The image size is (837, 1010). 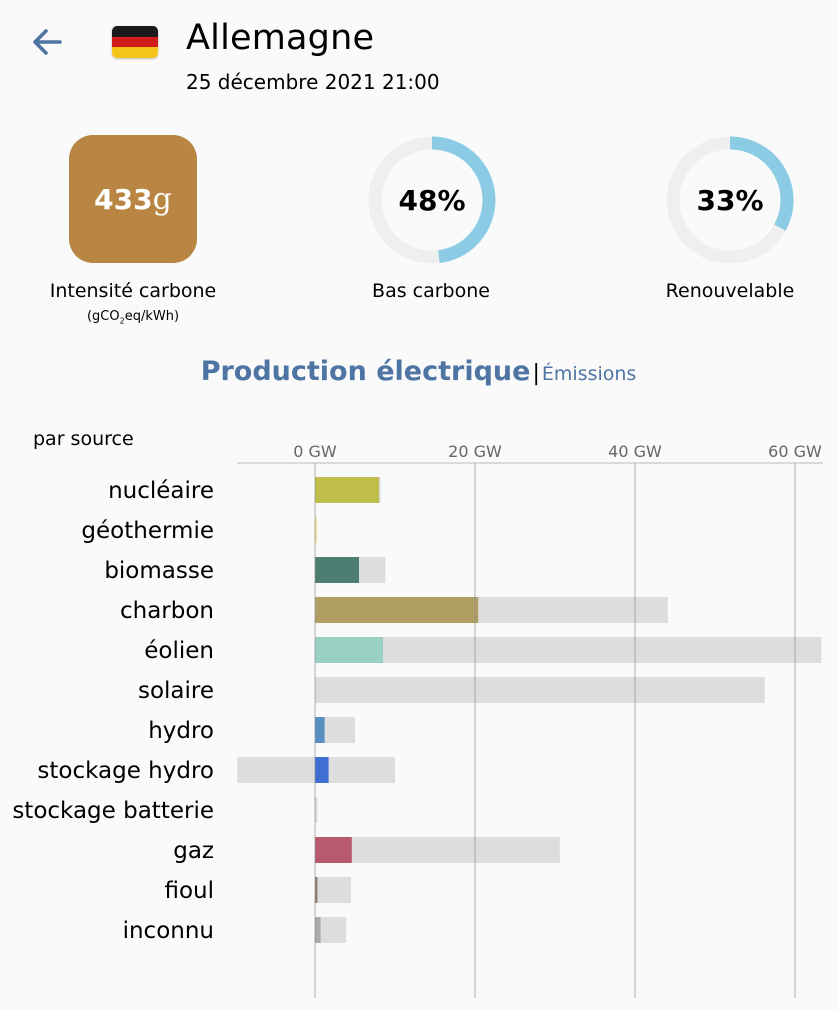 I want to click on tab-emissions: Émissions, so click(x=589, y=374).